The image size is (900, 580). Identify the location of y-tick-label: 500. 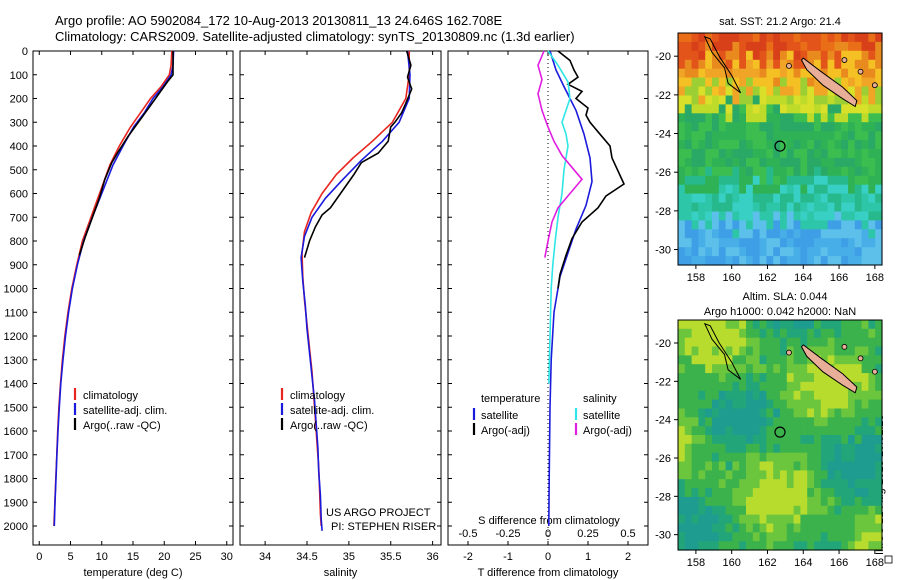
(19, 171).